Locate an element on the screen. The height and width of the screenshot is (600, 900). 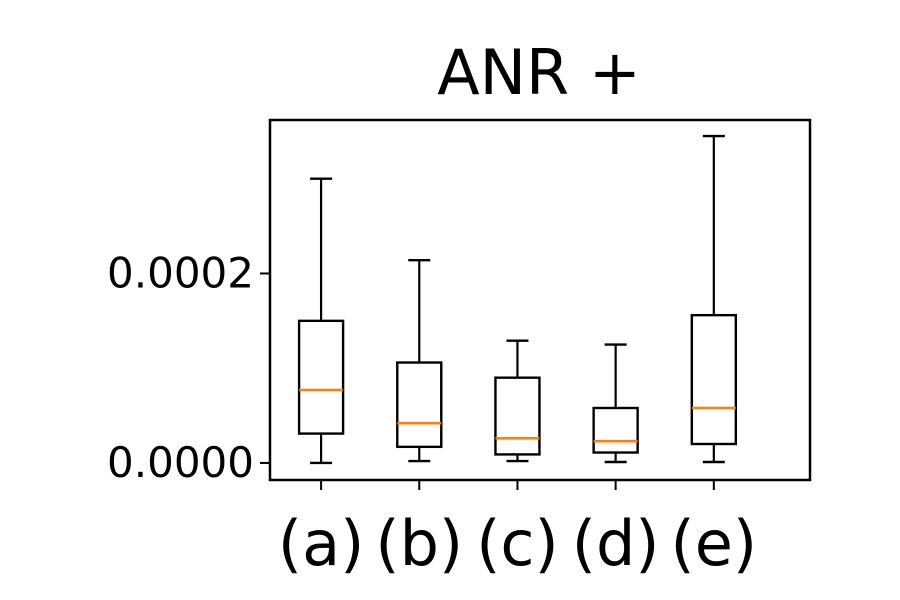
x-tick-label: (a) is located at coordinates (321, 543).